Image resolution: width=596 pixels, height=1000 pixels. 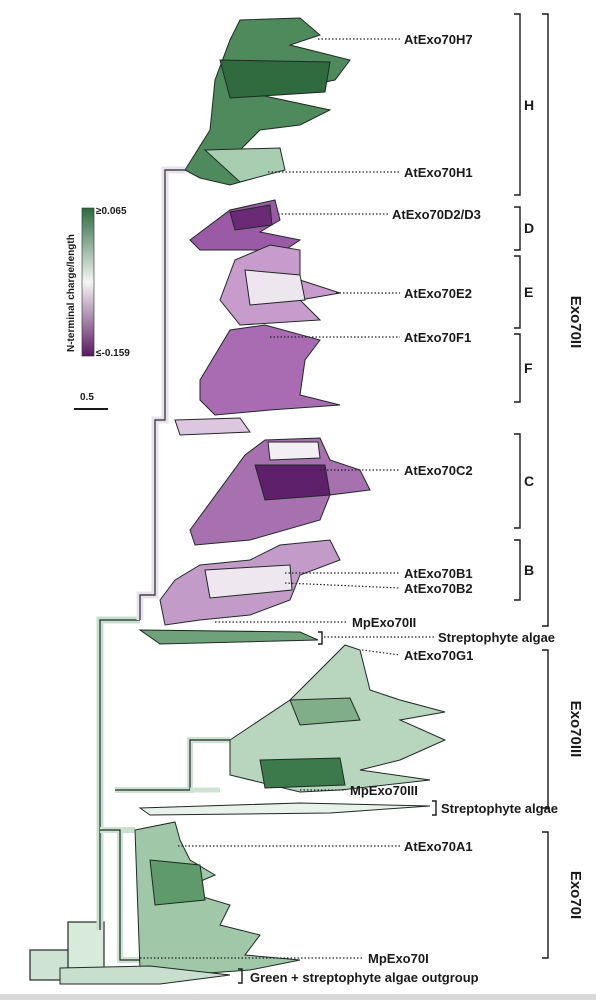 I want to click on gene-label: MpExo70I, so click(x=398, y=958).